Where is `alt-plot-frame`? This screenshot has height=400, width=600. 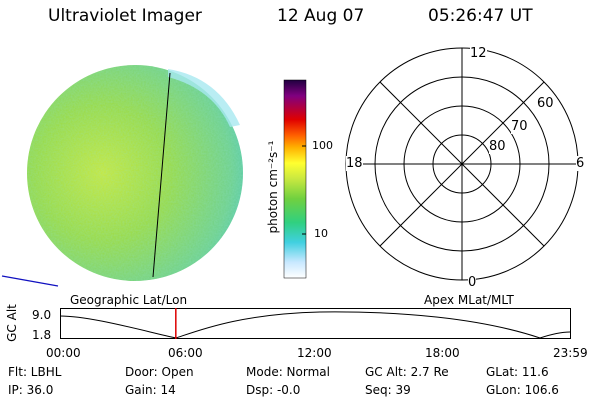
alt-plot-frame is located at coordinates (315, 323).